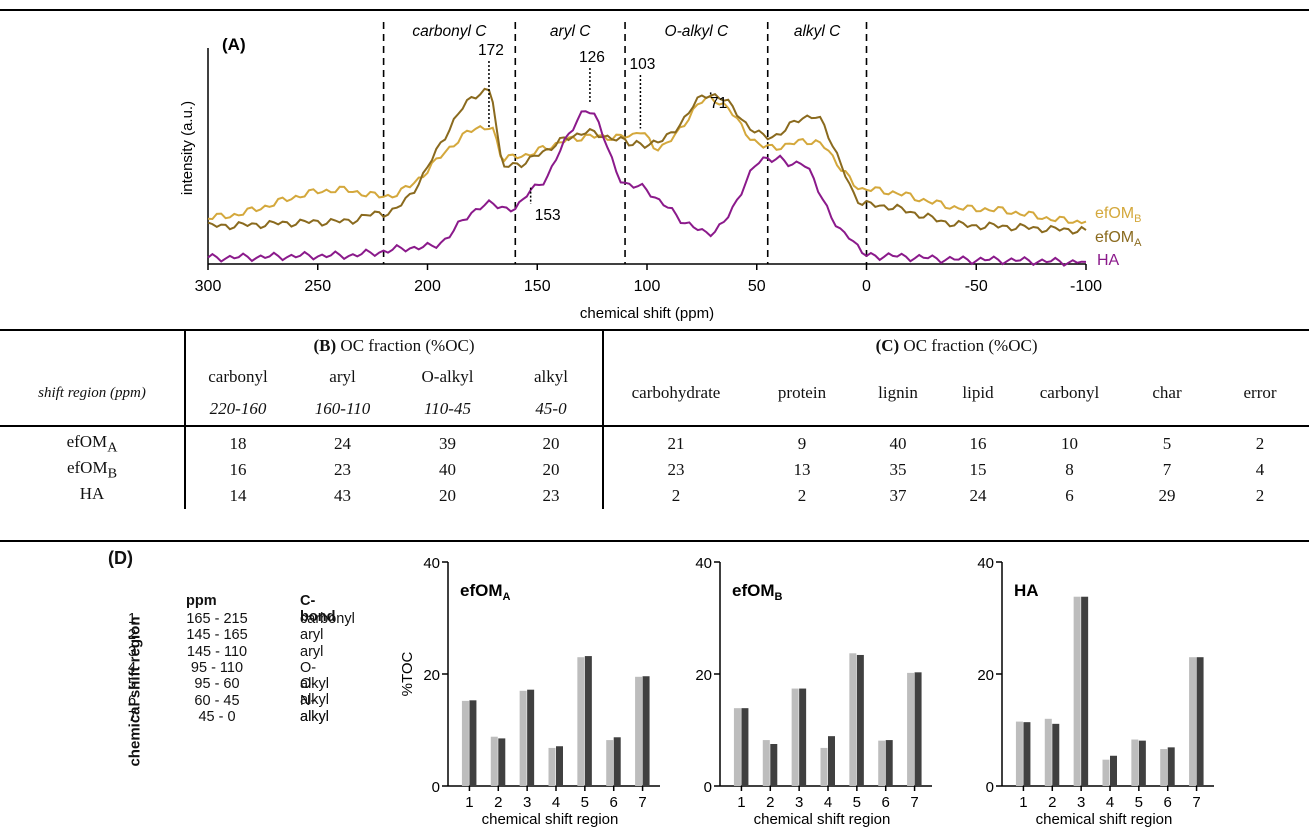 The height and width of the screenshot is (839, 1309). What do you see at coordinates (342, 376) in the screenshot?
I see `col-b-name: aryl` at bounding box center [342, 376].